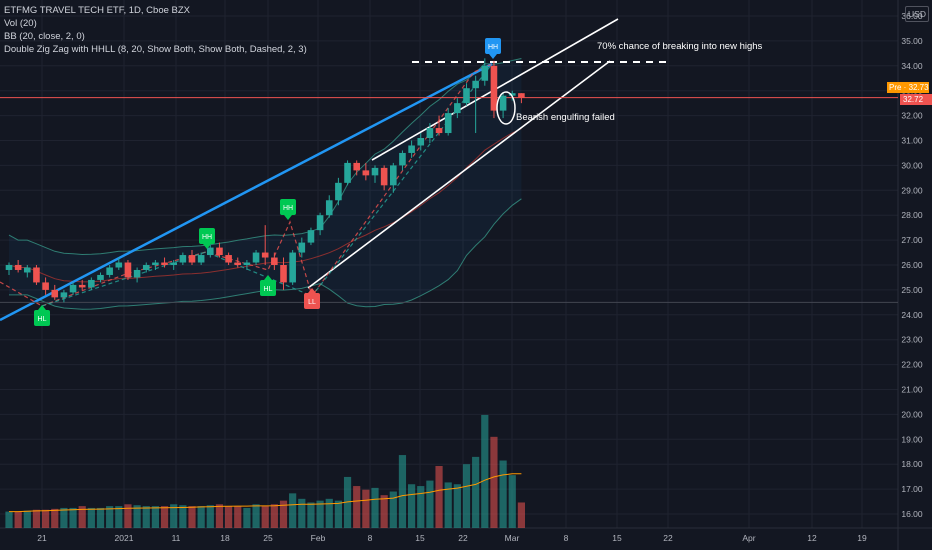  What do you see at coordinates (912, 116) in the screenshot?
I see `y-tick-label: 32.00` at bounding box center [912, 116].